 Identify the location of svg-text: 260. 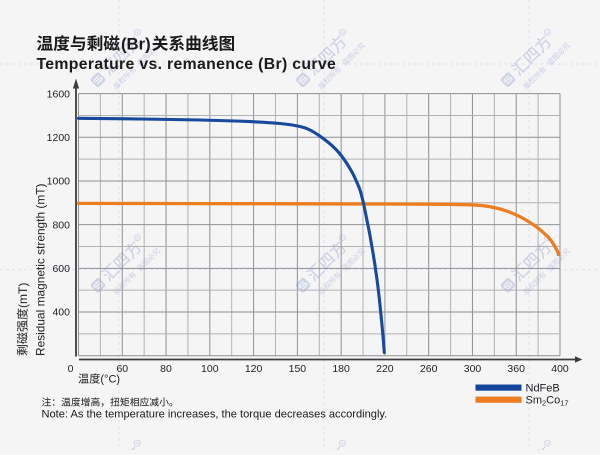
(429, 369).